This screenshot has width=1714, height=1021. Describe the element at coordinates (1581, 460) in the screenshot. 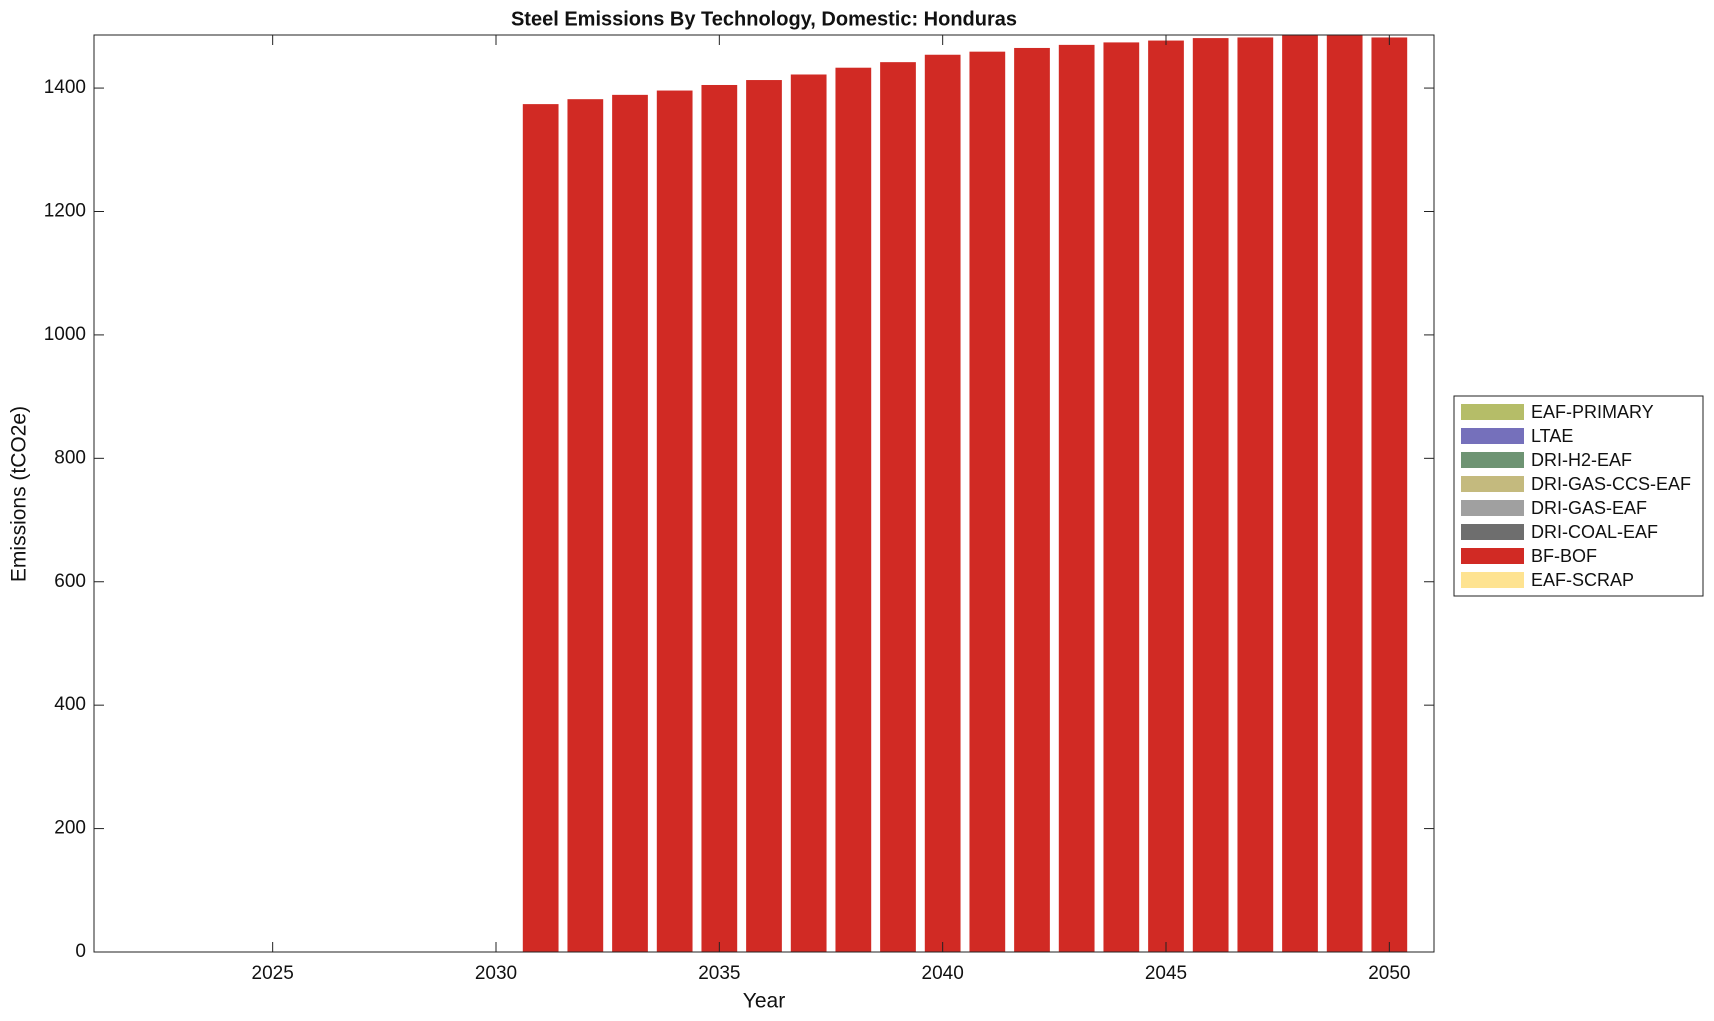

I see `legend-label: DRI-H2-EAF` at that location.